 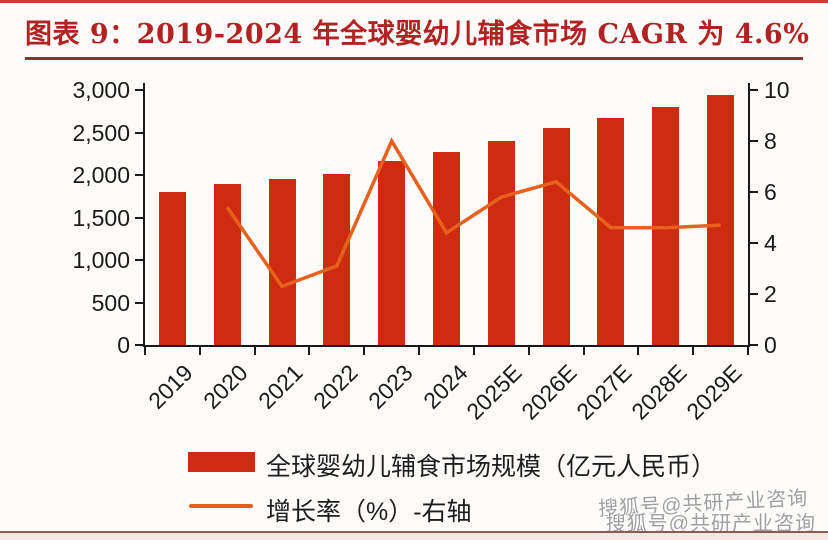 I want to click on y-axis-left-label: 500, so click(x=110, y=302).